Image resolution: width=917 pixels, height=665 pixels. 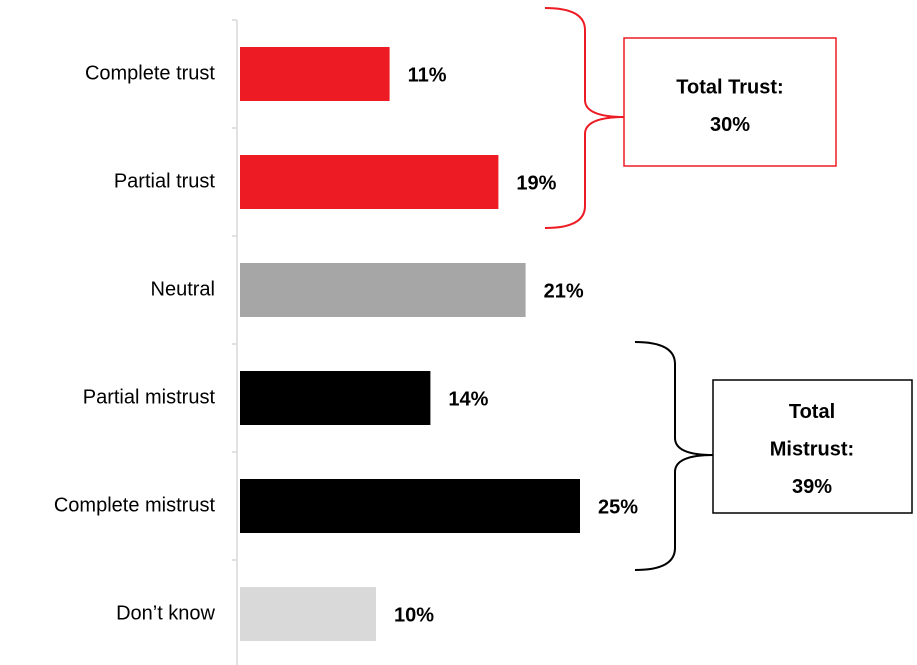 What do you see at coordinates (165, 181) in the screenshot?
I see `category-label: Partial trust` at bounding box center [165, 181].